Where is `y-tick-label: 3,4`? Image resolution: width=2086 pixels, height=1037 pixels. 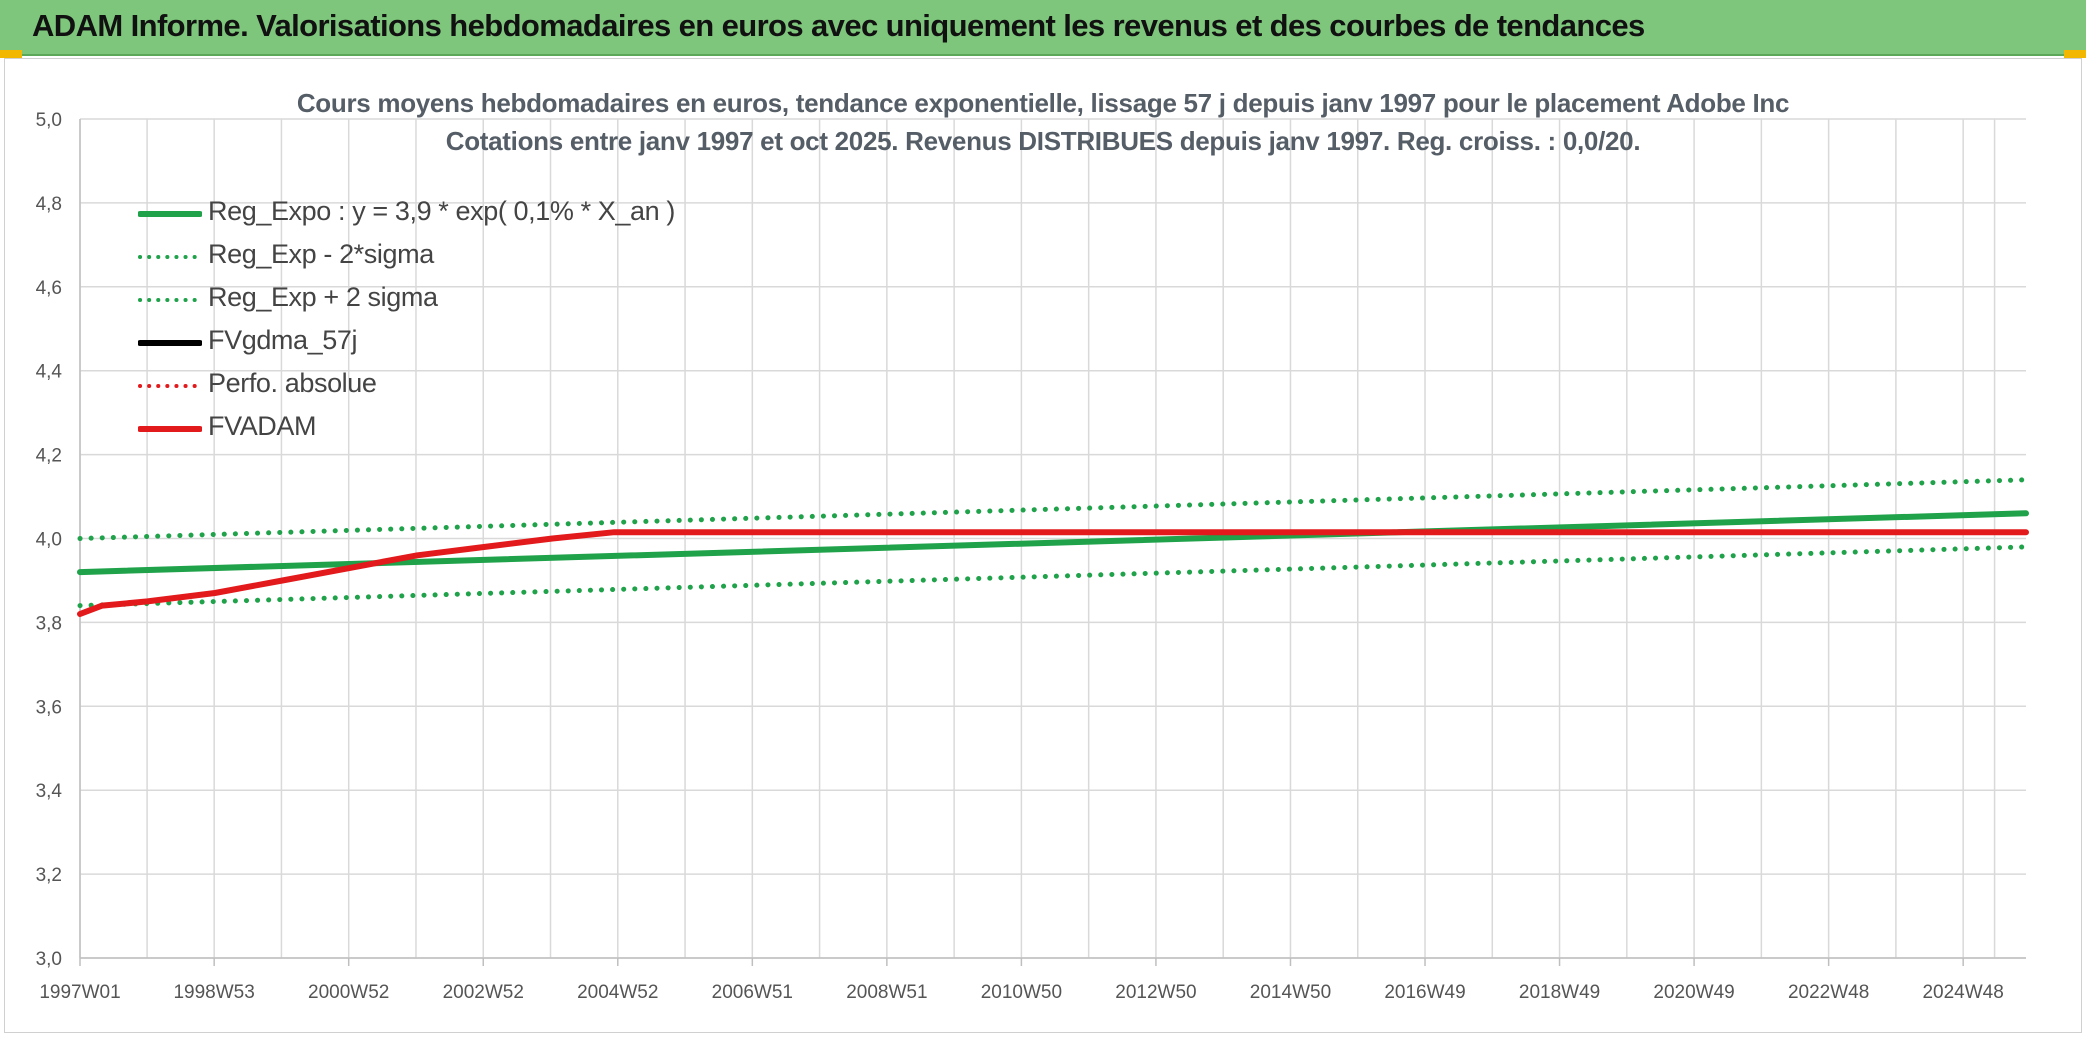 y-tick-label: 3,4 is located at coordinates (49, 791).